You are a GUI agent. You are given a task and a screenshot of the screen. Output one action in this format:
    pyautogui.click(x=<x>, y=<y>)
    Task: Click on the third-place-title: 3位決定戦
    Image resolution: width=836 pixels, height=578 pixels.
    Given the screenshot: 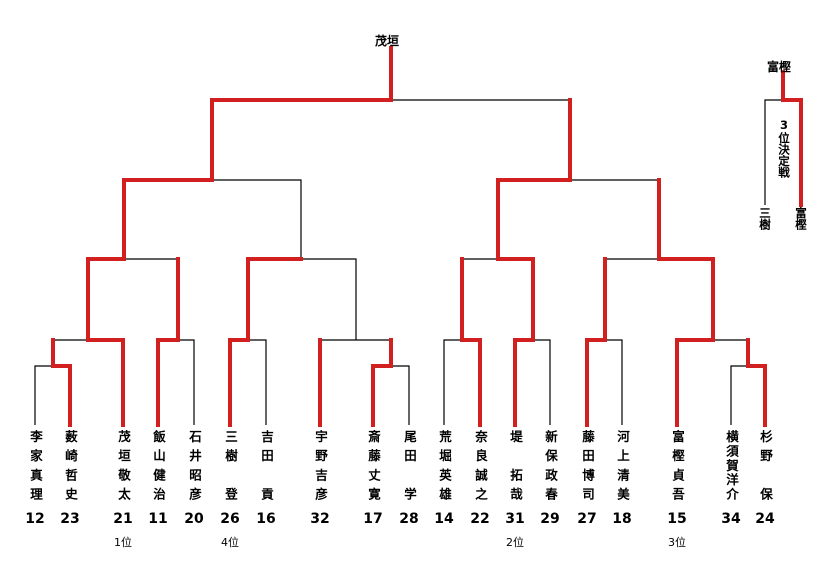 What is the action you would take?
    pyautogui.click(x=784, y=148)
    